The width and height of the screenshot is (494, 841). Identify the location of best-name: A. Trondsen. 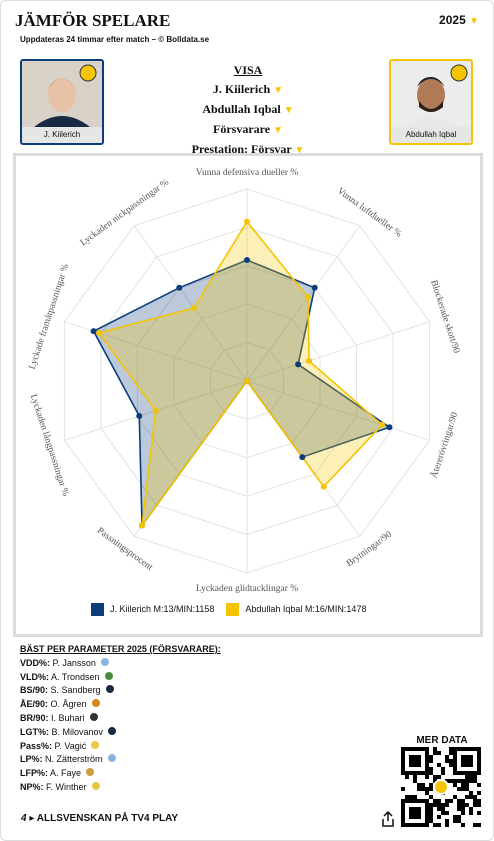
(75, 676).